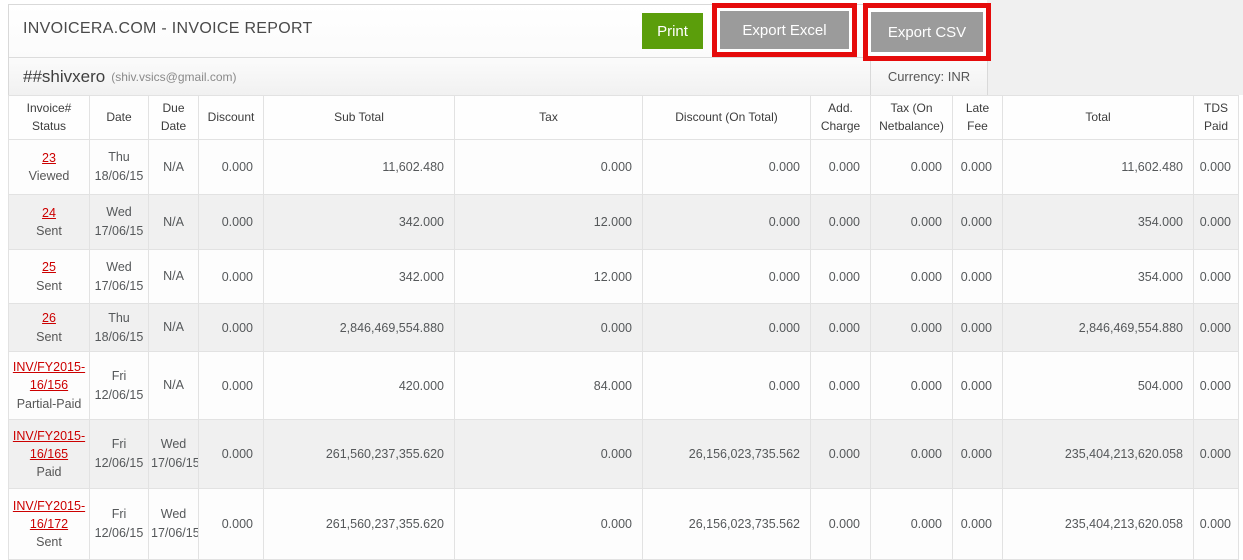 The image size is (1243, 560). Describe the element at coordinates (231, 117) in the screenshot. I see `column-header-3: Discount` at that location.